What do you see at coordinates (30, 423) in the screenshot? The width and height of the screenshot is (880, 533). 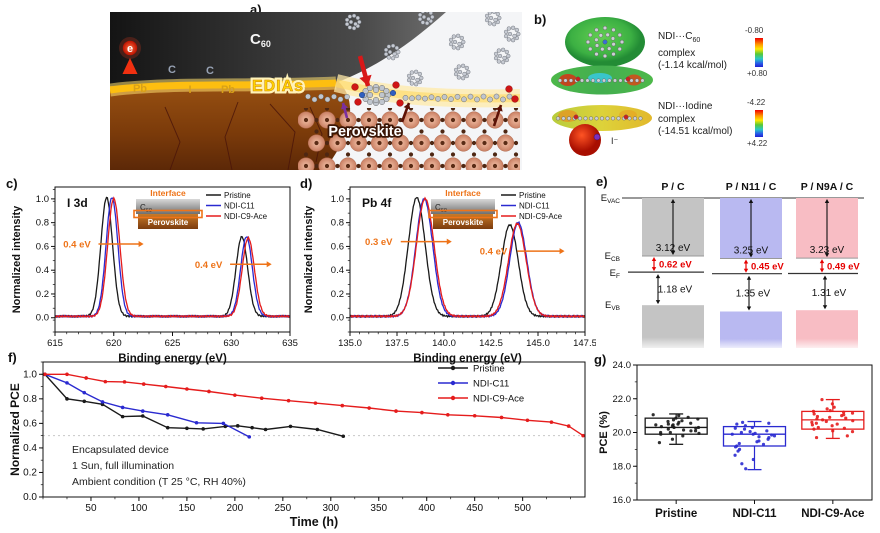 I see `y-tick-label: 0.6` at bounding box center [30, 423].